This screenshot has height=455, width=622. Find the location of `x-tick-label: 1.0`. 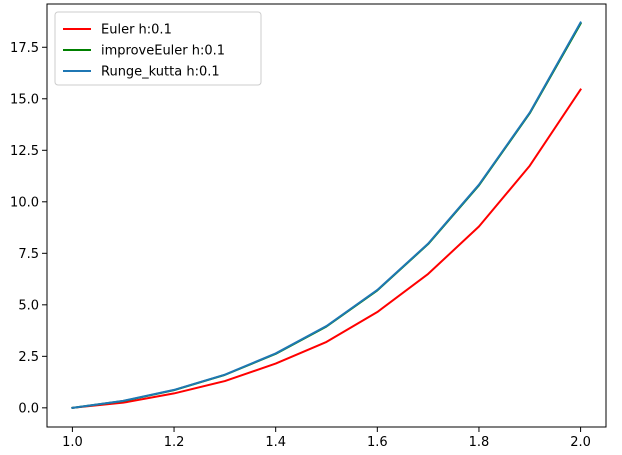

x-tick-label: 1.0 is located at coordinates (72, 442).